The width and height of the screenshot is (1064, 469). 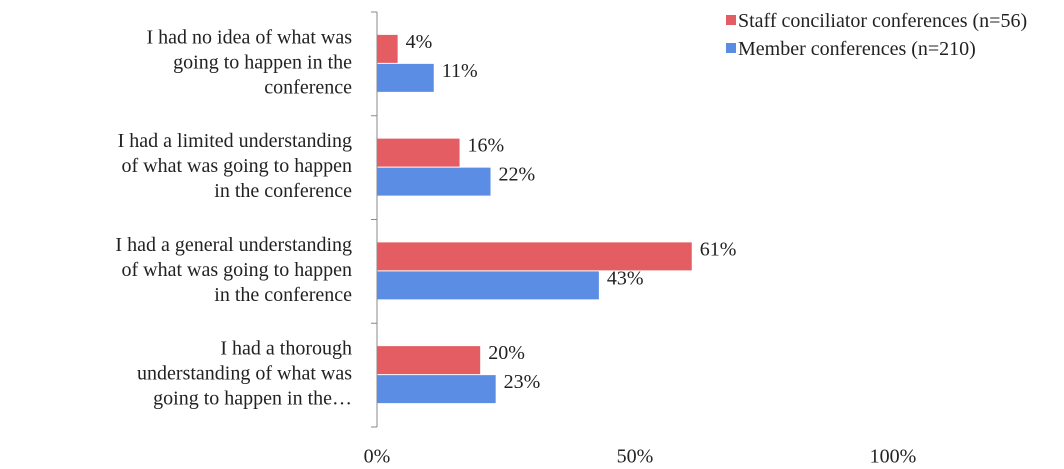 What do you see at coordinates (233, 245) in the screenshot?
I see `y-tick-label: I had a general understanding` at bounding box center [233, 245].